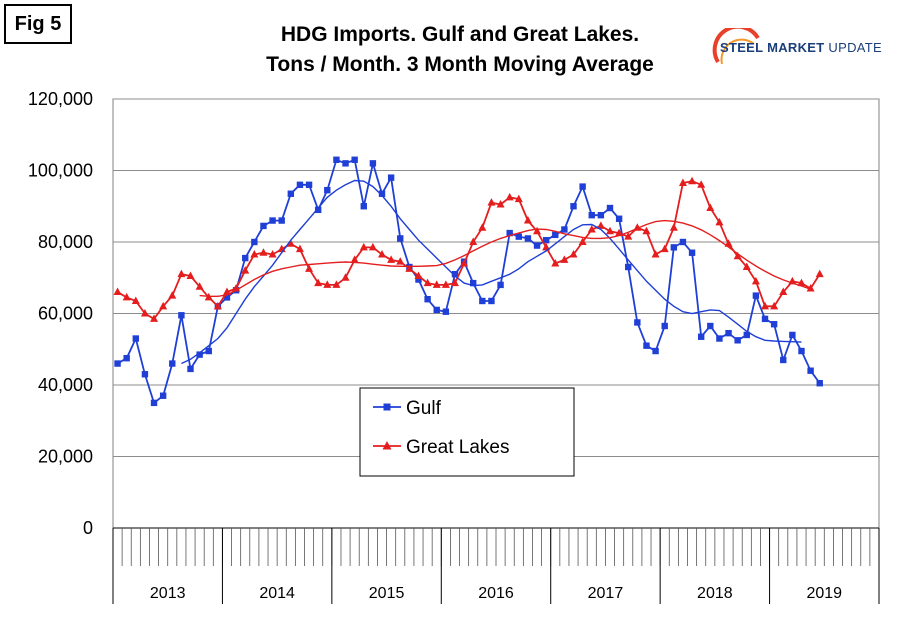  What do you see at coordinates (496, 593) in the screenshot?
I see `year-label: 2016` at bounding box center [496, 593].